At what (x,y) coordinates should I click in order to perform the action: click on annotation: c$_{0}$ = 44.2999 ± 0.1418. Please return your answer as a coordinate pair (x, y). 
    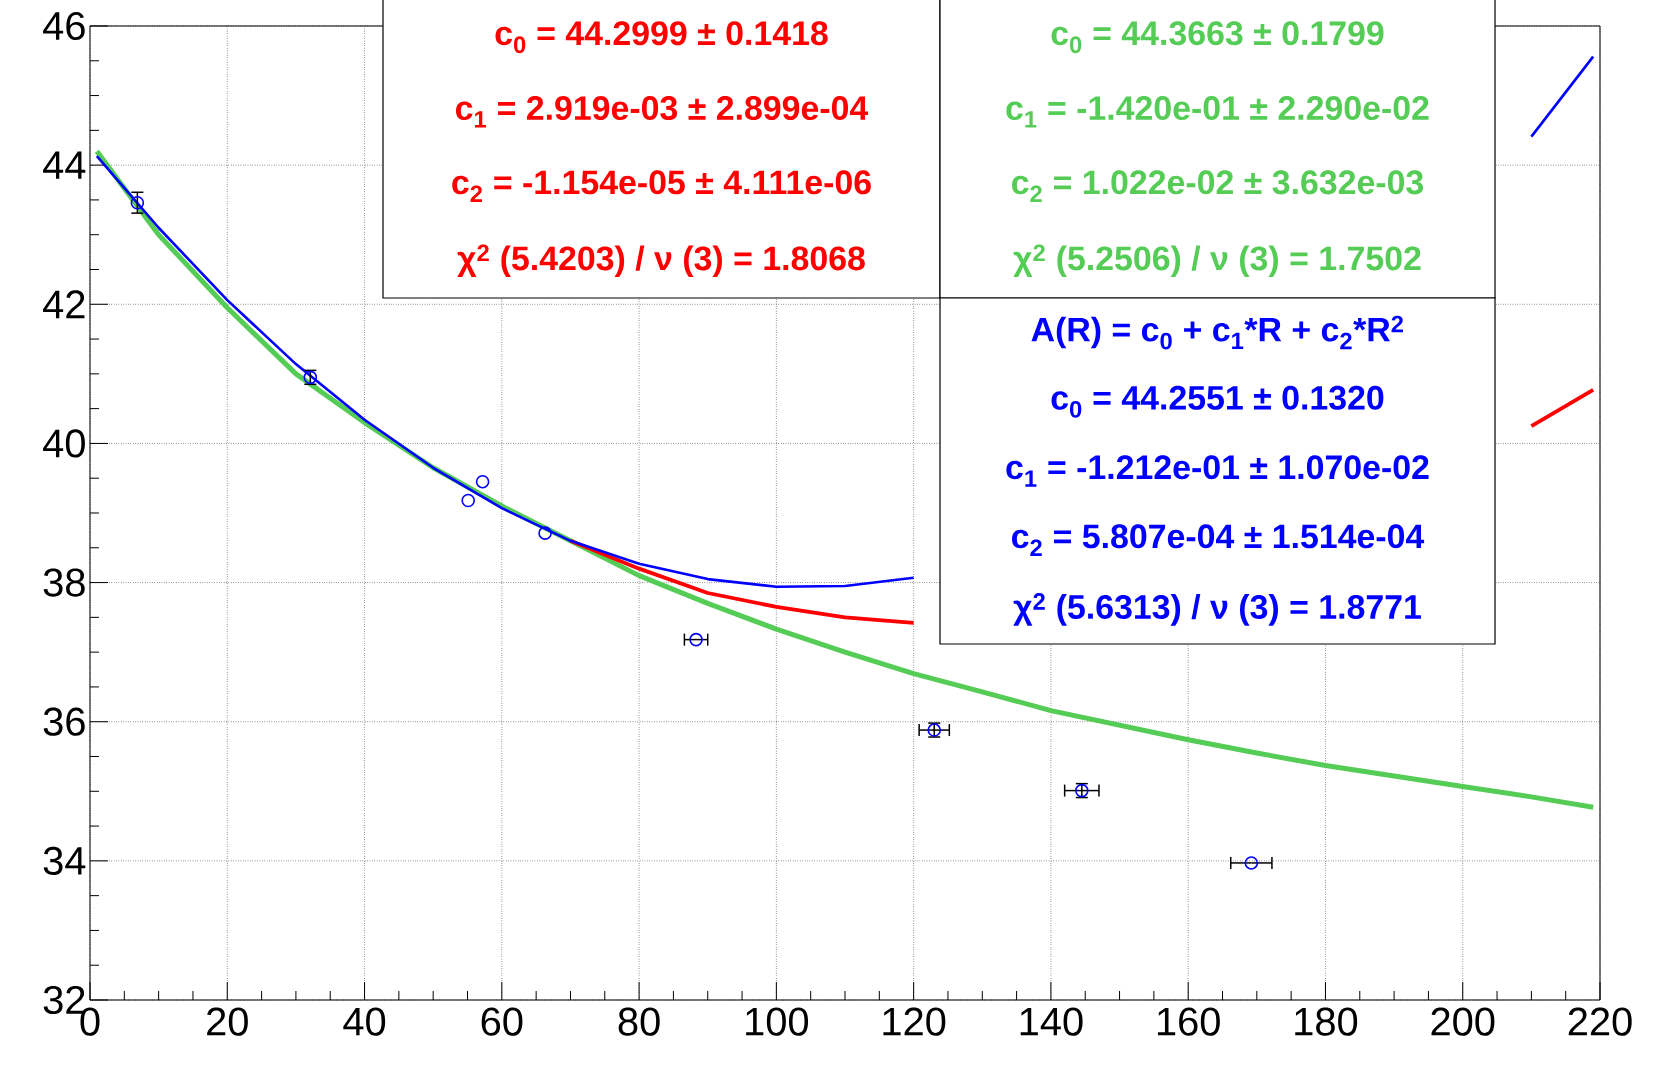
    Looking at the image, I should click on (661, 37).